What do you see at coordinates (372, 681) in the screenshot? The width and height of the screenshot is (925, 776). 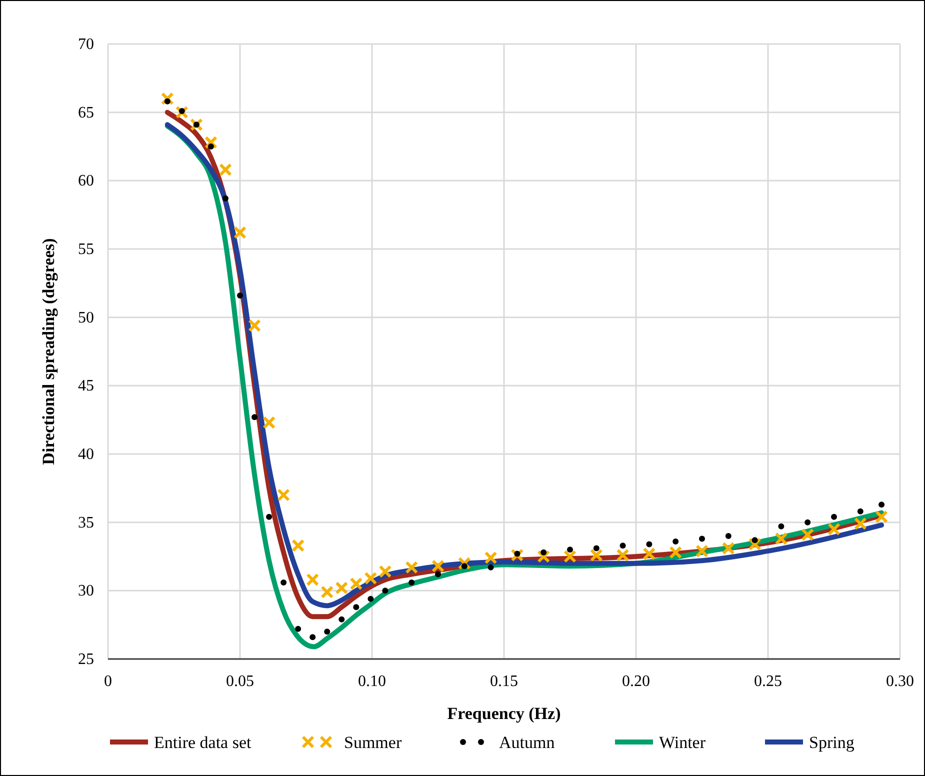 I see `x-tick-label: 0.10` at bounding box center [372, 681].